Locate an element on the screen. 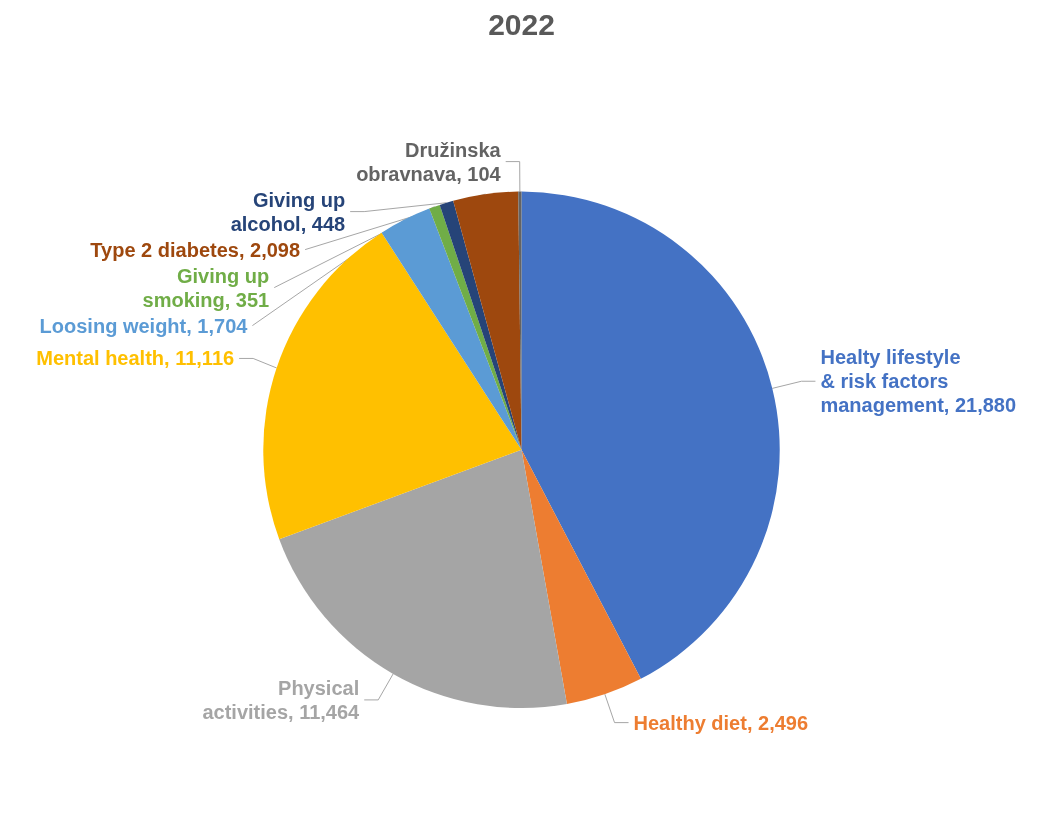 This screenshot has height=833, width=1043. slice-label: Giving up alcohol, 448 is located at coordinates (288, 211).